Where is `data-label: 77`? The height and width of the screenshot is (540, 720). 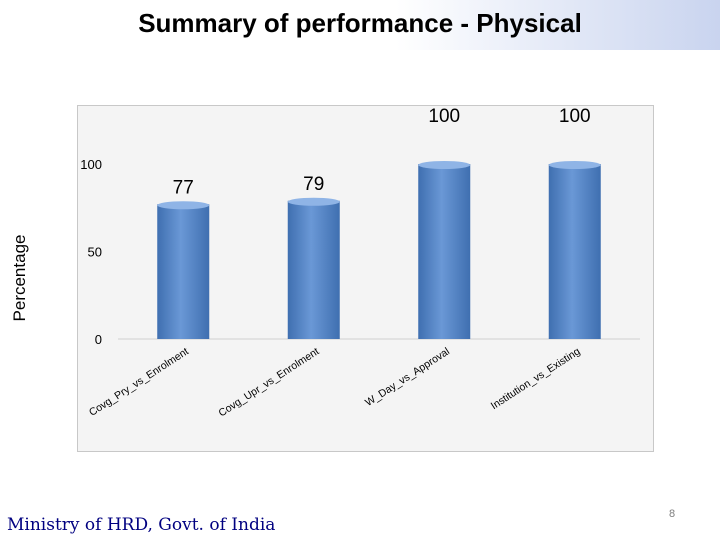 data-label: 77 is located at coordinates (183, 187).